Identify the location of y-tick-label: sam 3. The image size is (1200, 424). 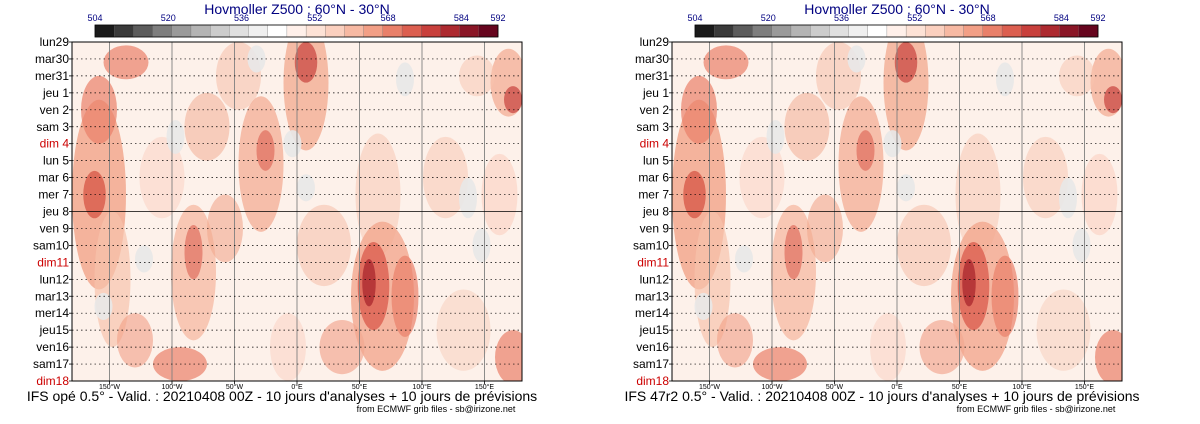
(652, 127).